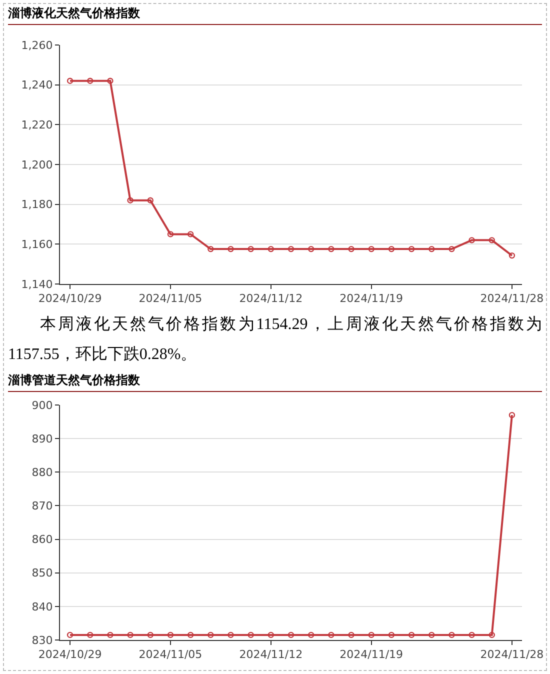 The height and width of the screenshot is (674, 550). I want to click on y-tick-label: 1,220, so click(37, 125).